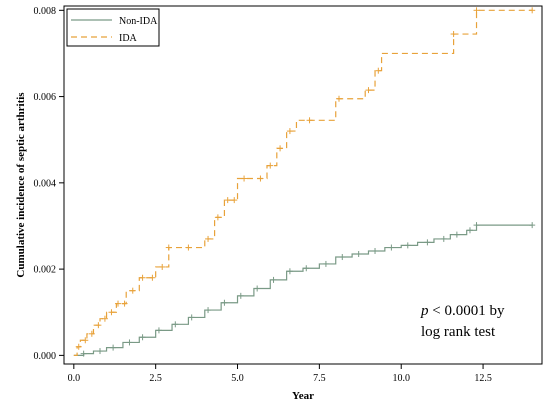  What do you see at coordinates (45, 97) in the screenshot?
I see `y-tick-label: 0.006` at bounding box center [45, 97].